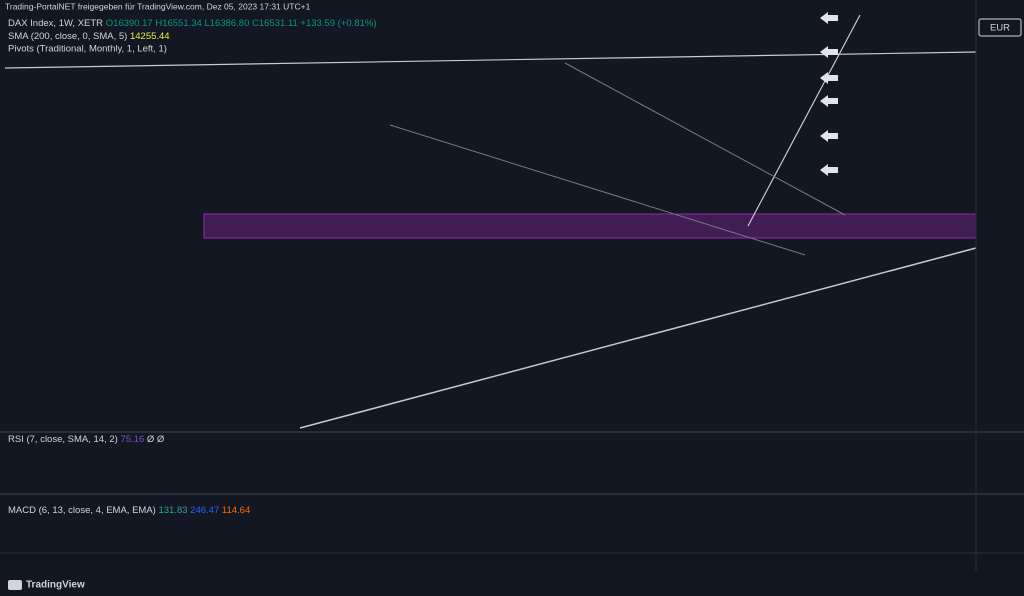 This screenshot has width=1024, height=596. What do you see at coordinates (156, 439) in the screenshot?
I see `rsi-extra: Ø Ø` at bounding box center [156, 439].